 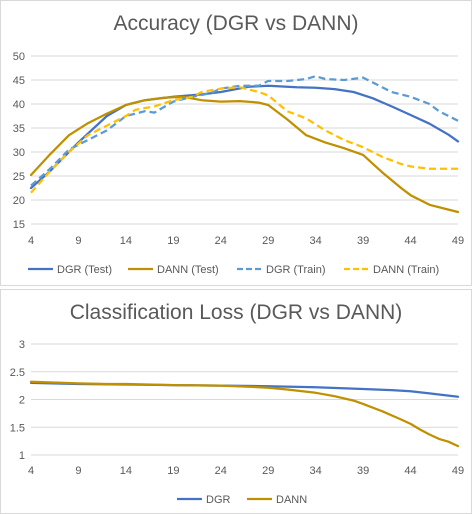 What do you see at coordinates (19, 201) in the screenshot?
I see `y-tick-label: 20` at bounding box center [19, 201].